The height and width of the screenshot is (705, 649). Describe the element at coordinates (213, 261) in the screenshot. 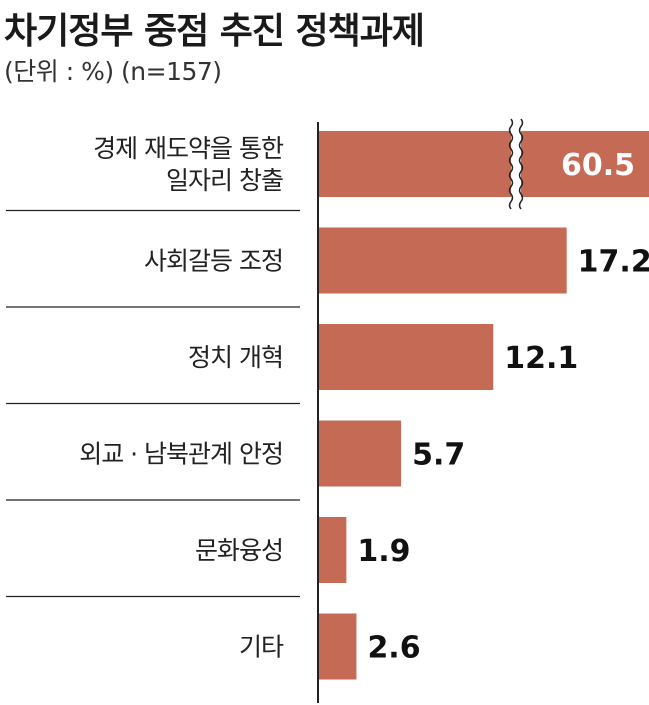

I see `category-label-1: 사회갈등 조정` at that location.